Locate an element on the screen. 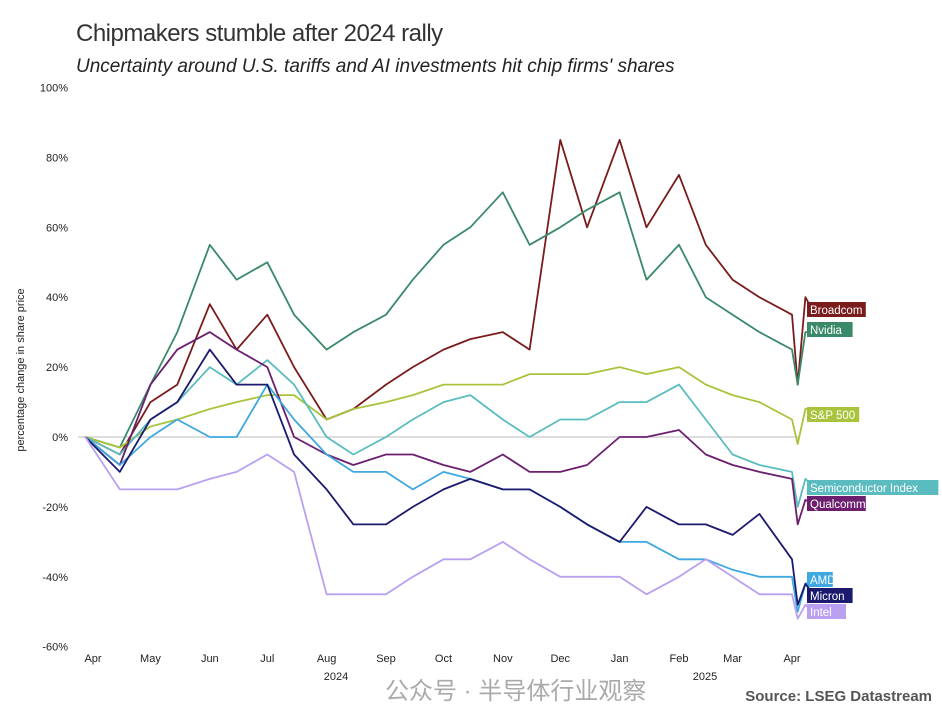  y-tick-label: 100% is located at coordinates (54, 89).